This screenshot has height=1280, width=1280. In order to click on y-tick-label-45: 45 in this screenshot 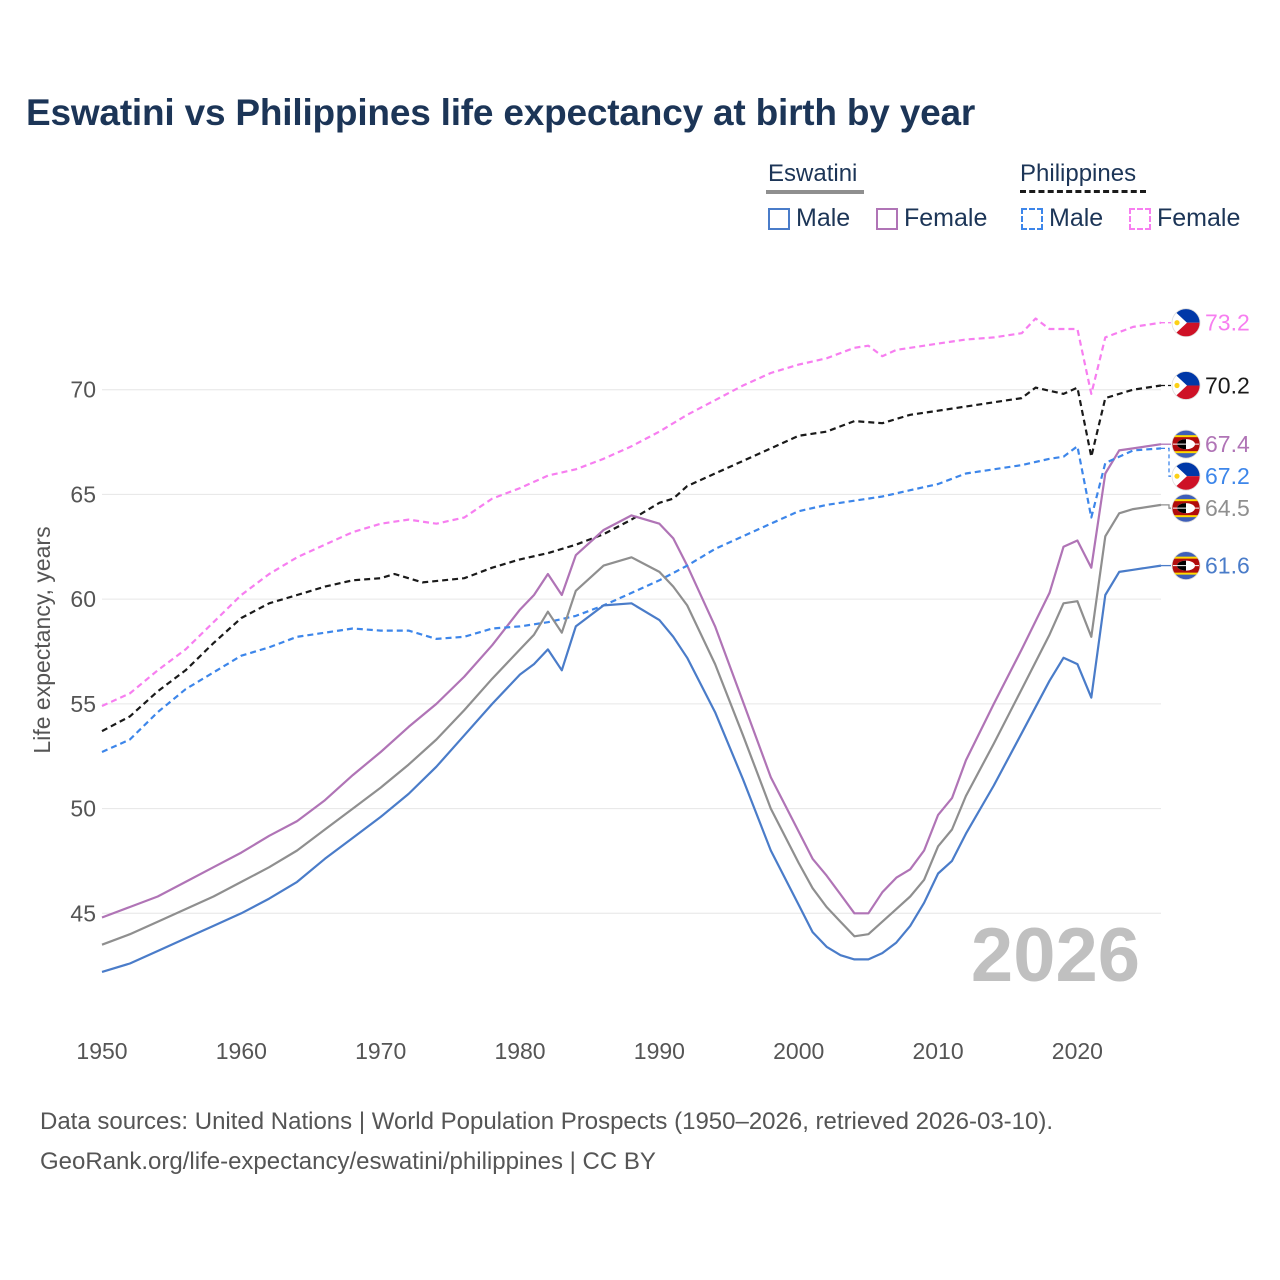, I will do `click(83, 913)`.